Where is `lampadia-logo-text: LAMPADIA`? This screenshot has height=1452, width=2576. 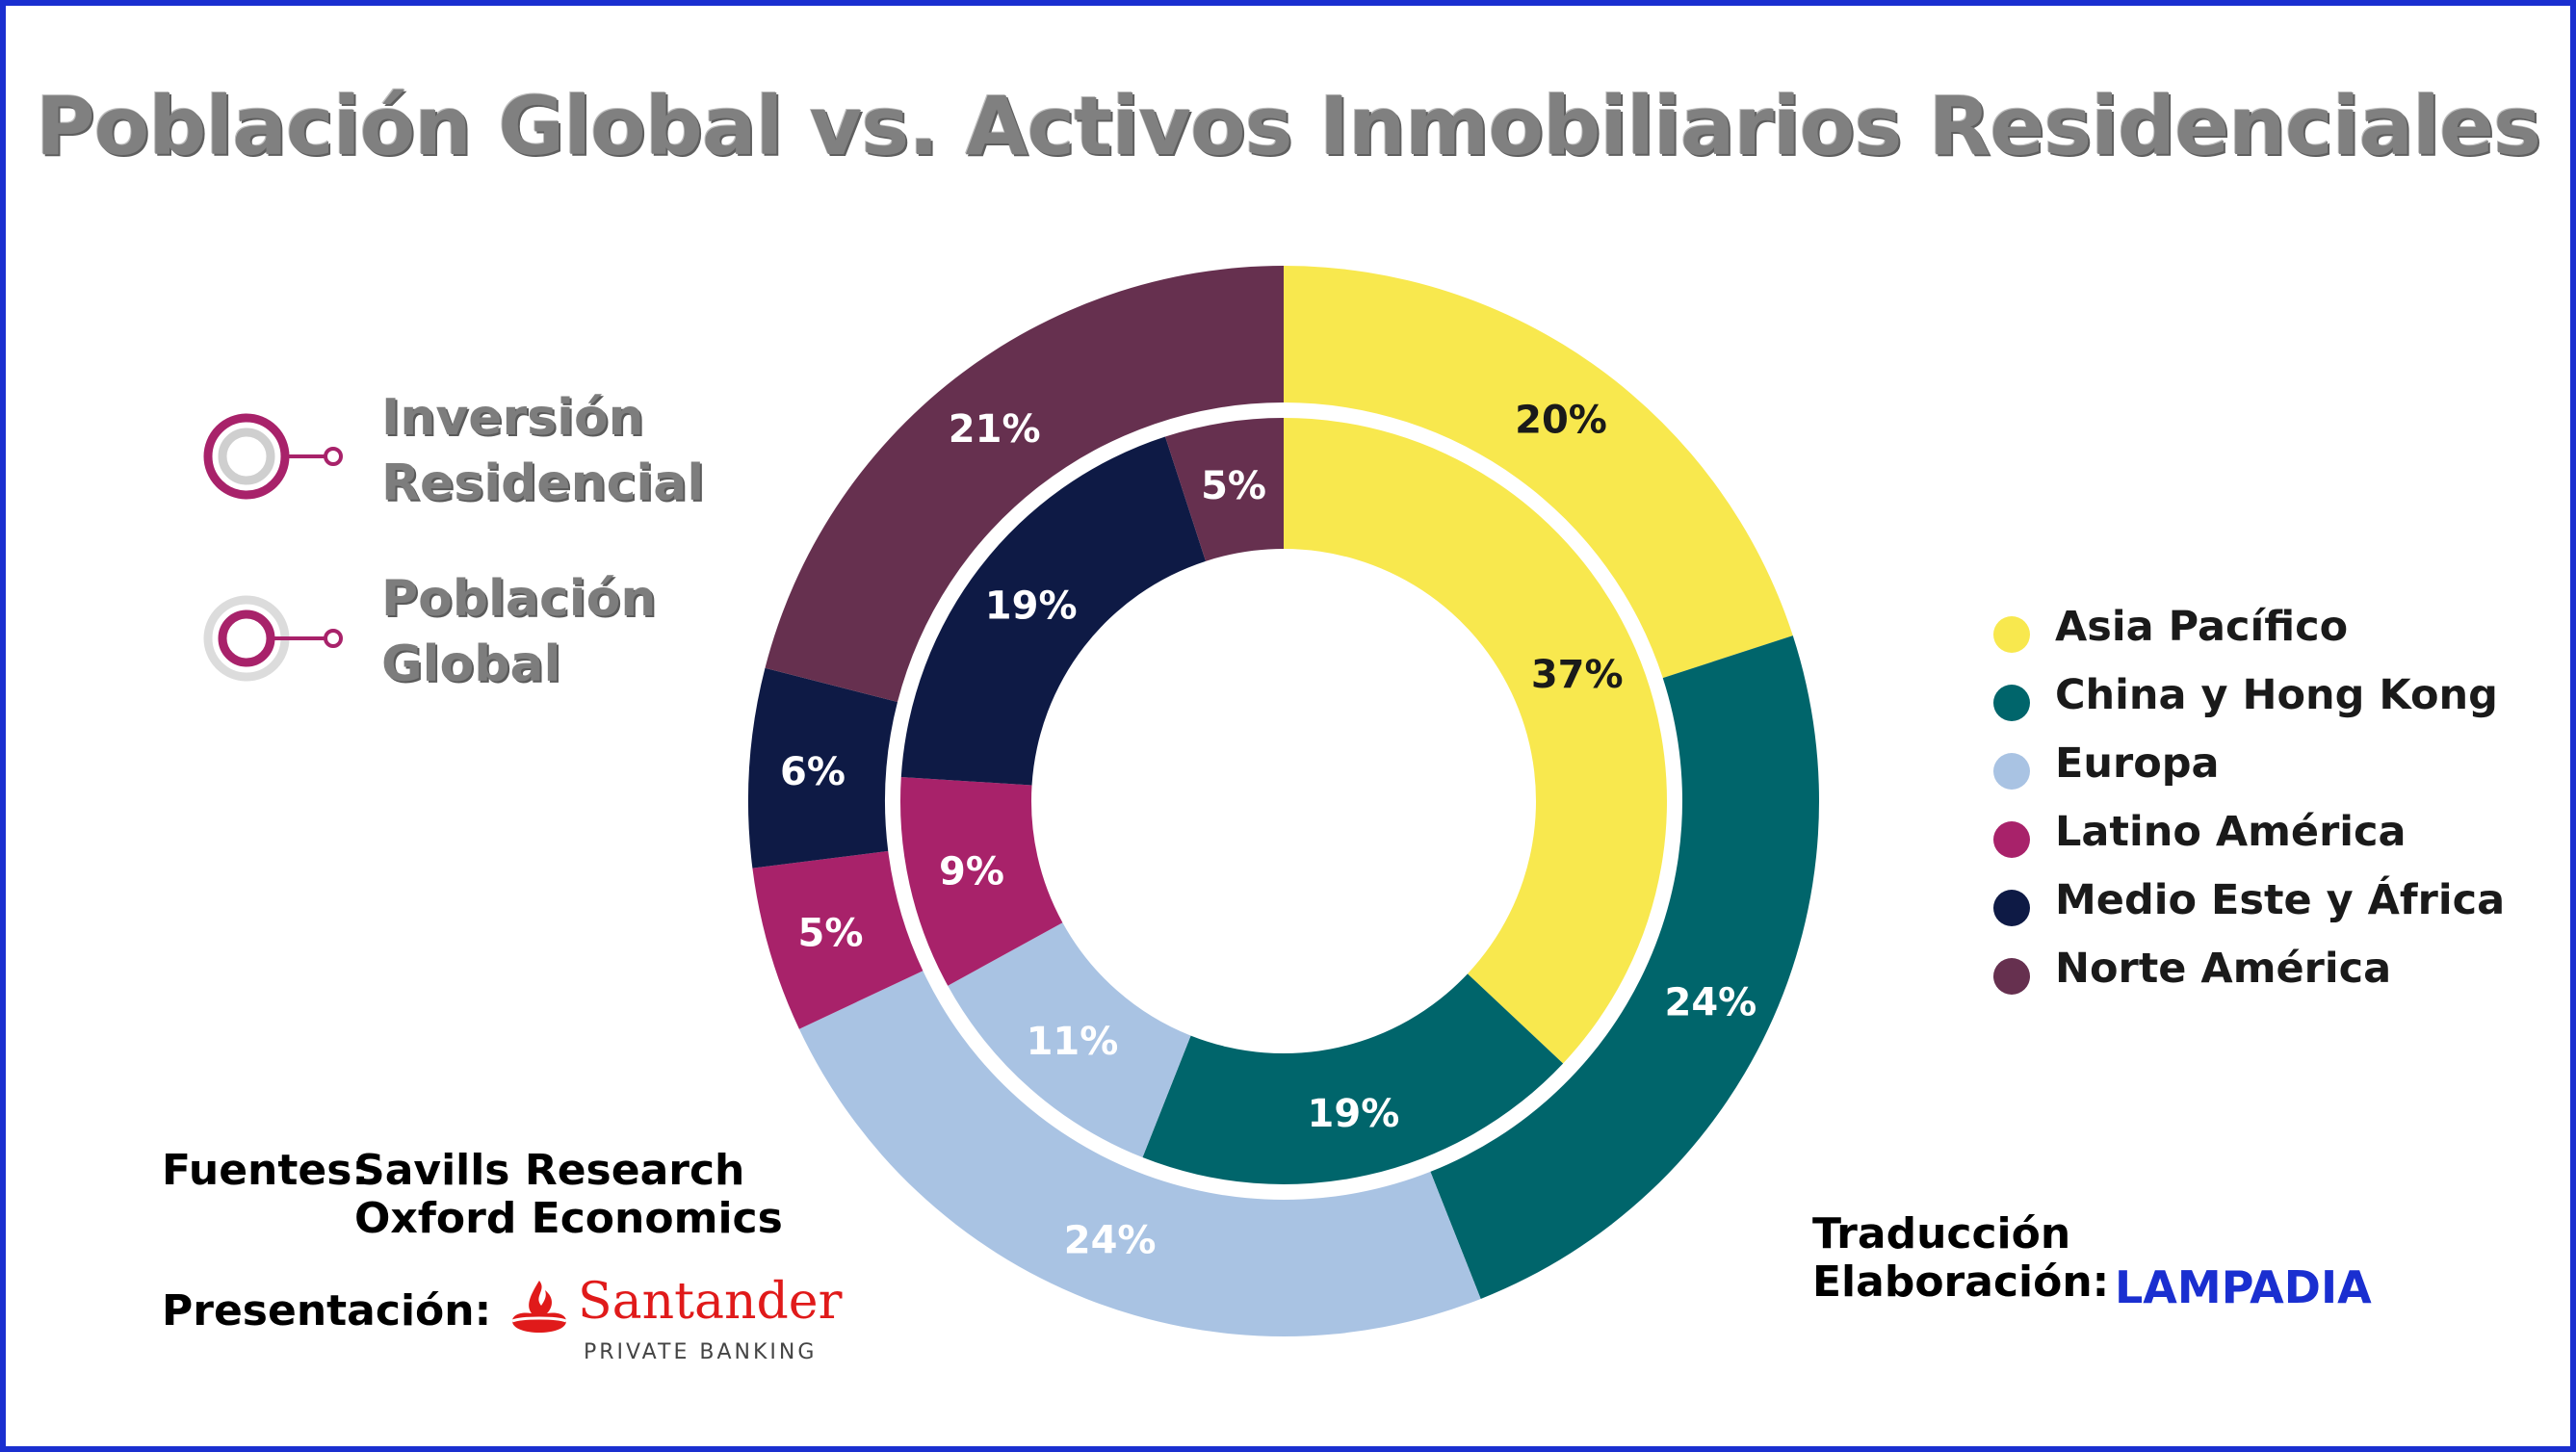
lampadia-logo-text: LAMPADIA is located at coordinates (2243, 1287).